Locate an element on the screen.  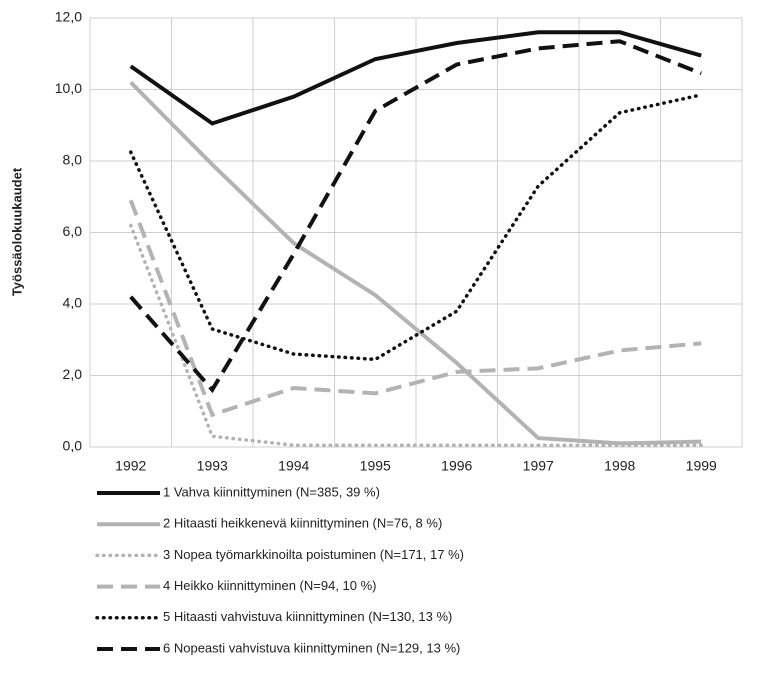
y-tick-label: 4,0 is located at coordinates (73, 303).